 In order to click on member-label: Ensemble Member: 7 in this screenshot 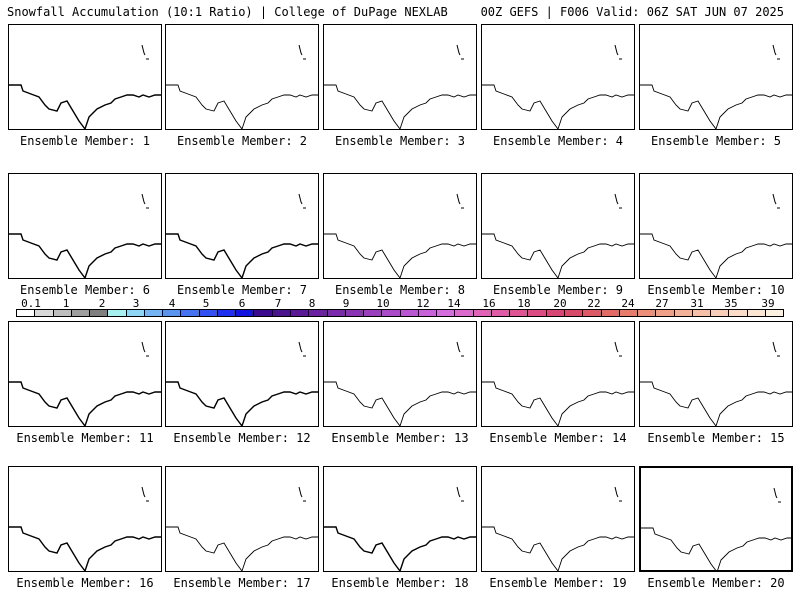, I will do `click(242, 290)`.